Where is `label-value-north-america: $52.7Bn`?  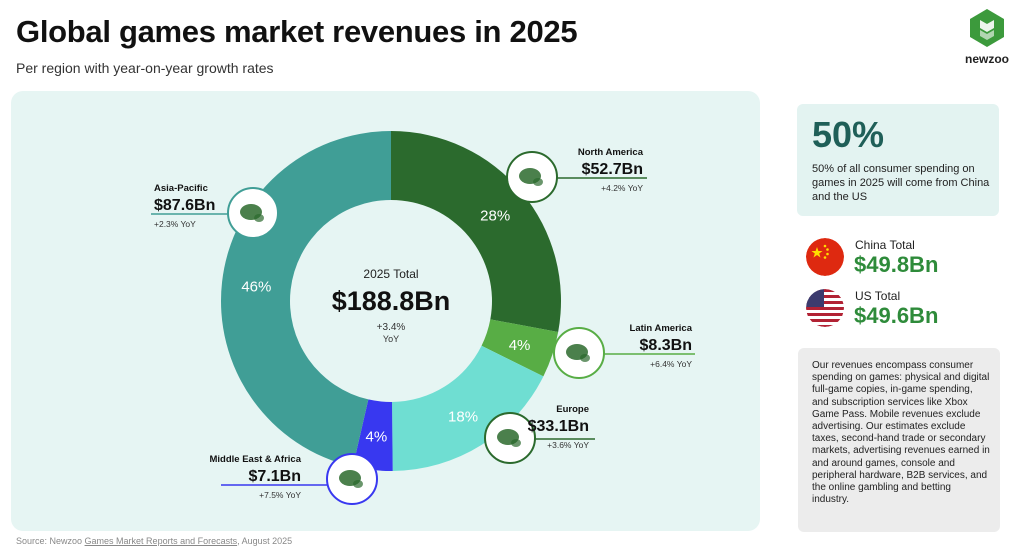 label-value-north-america: $52.7Bn is located at coordinates (612, 169).